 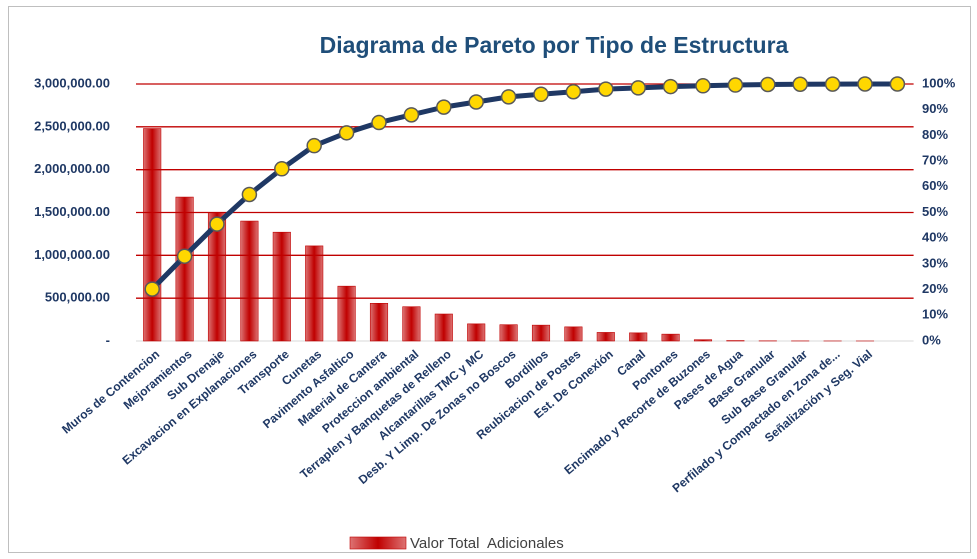 What do you see at coordinates (935, 262) in the screenshot?
I see `y2-tick-label: 30%` at bounding box center [935, 262].